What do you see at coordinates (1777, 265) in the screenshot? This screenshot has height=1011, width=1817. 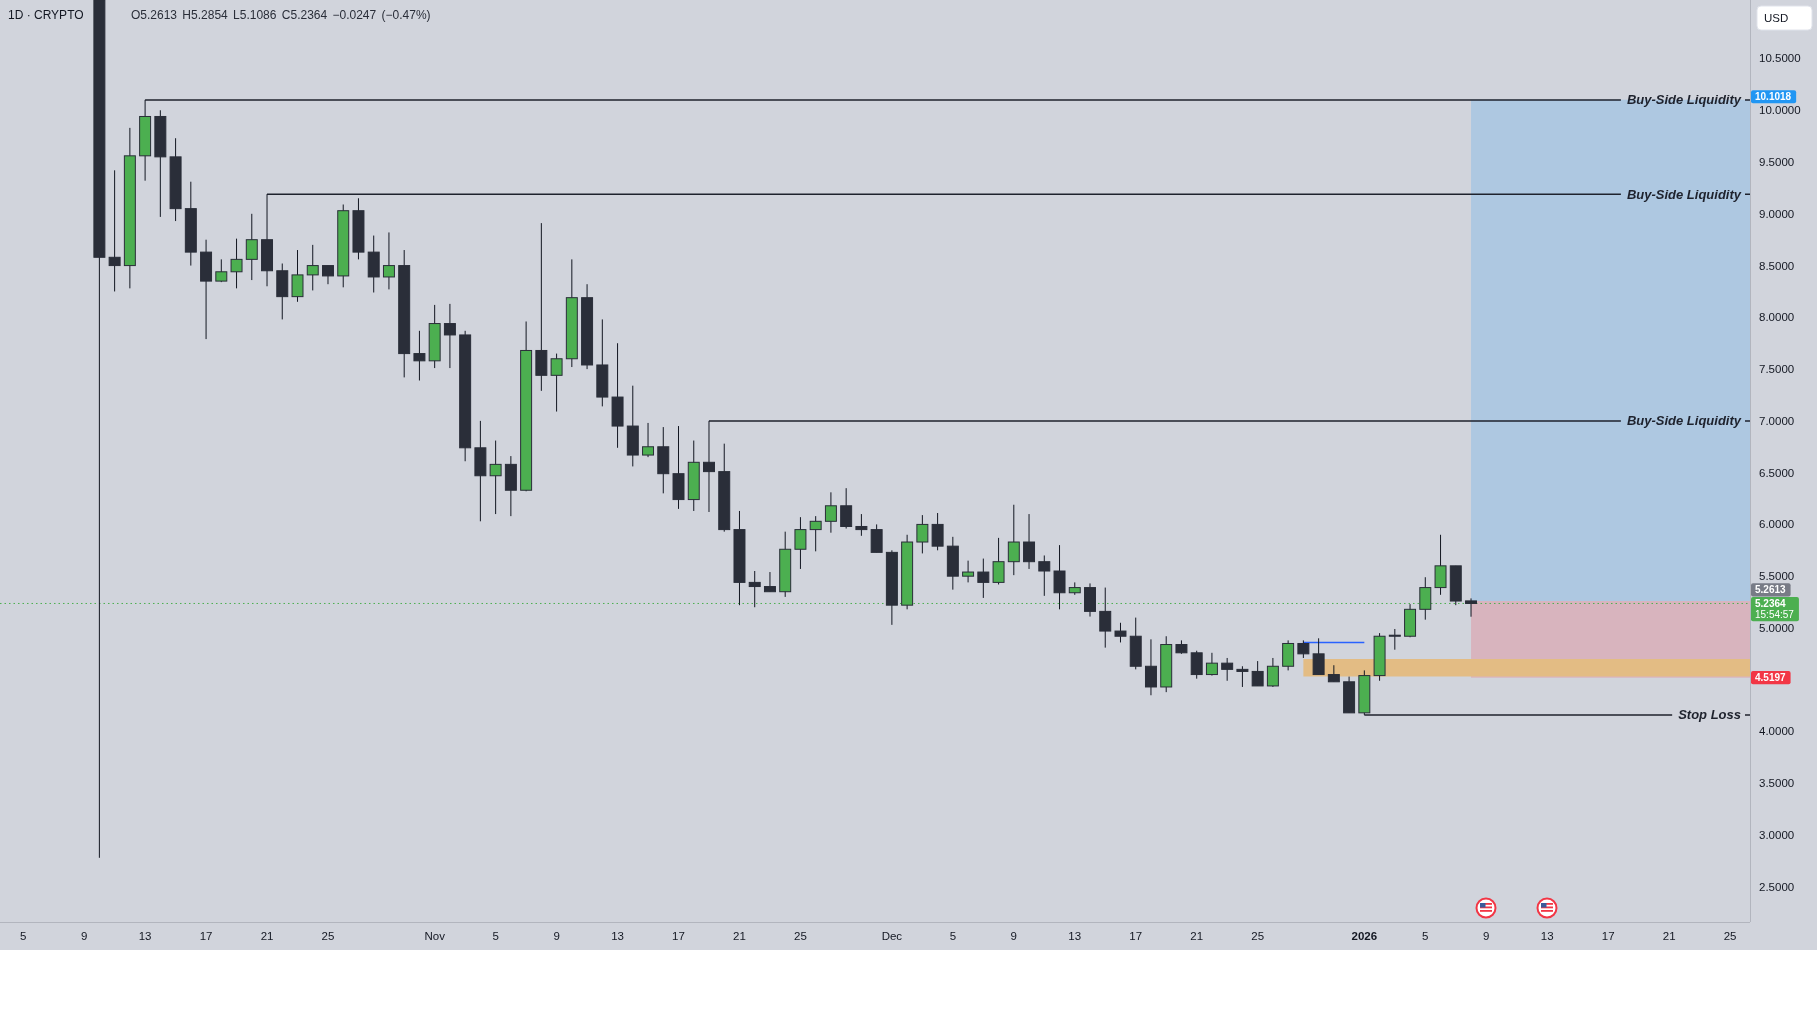 I see `y-tick-label: 8.5000` at bounding box center [1777, 265].